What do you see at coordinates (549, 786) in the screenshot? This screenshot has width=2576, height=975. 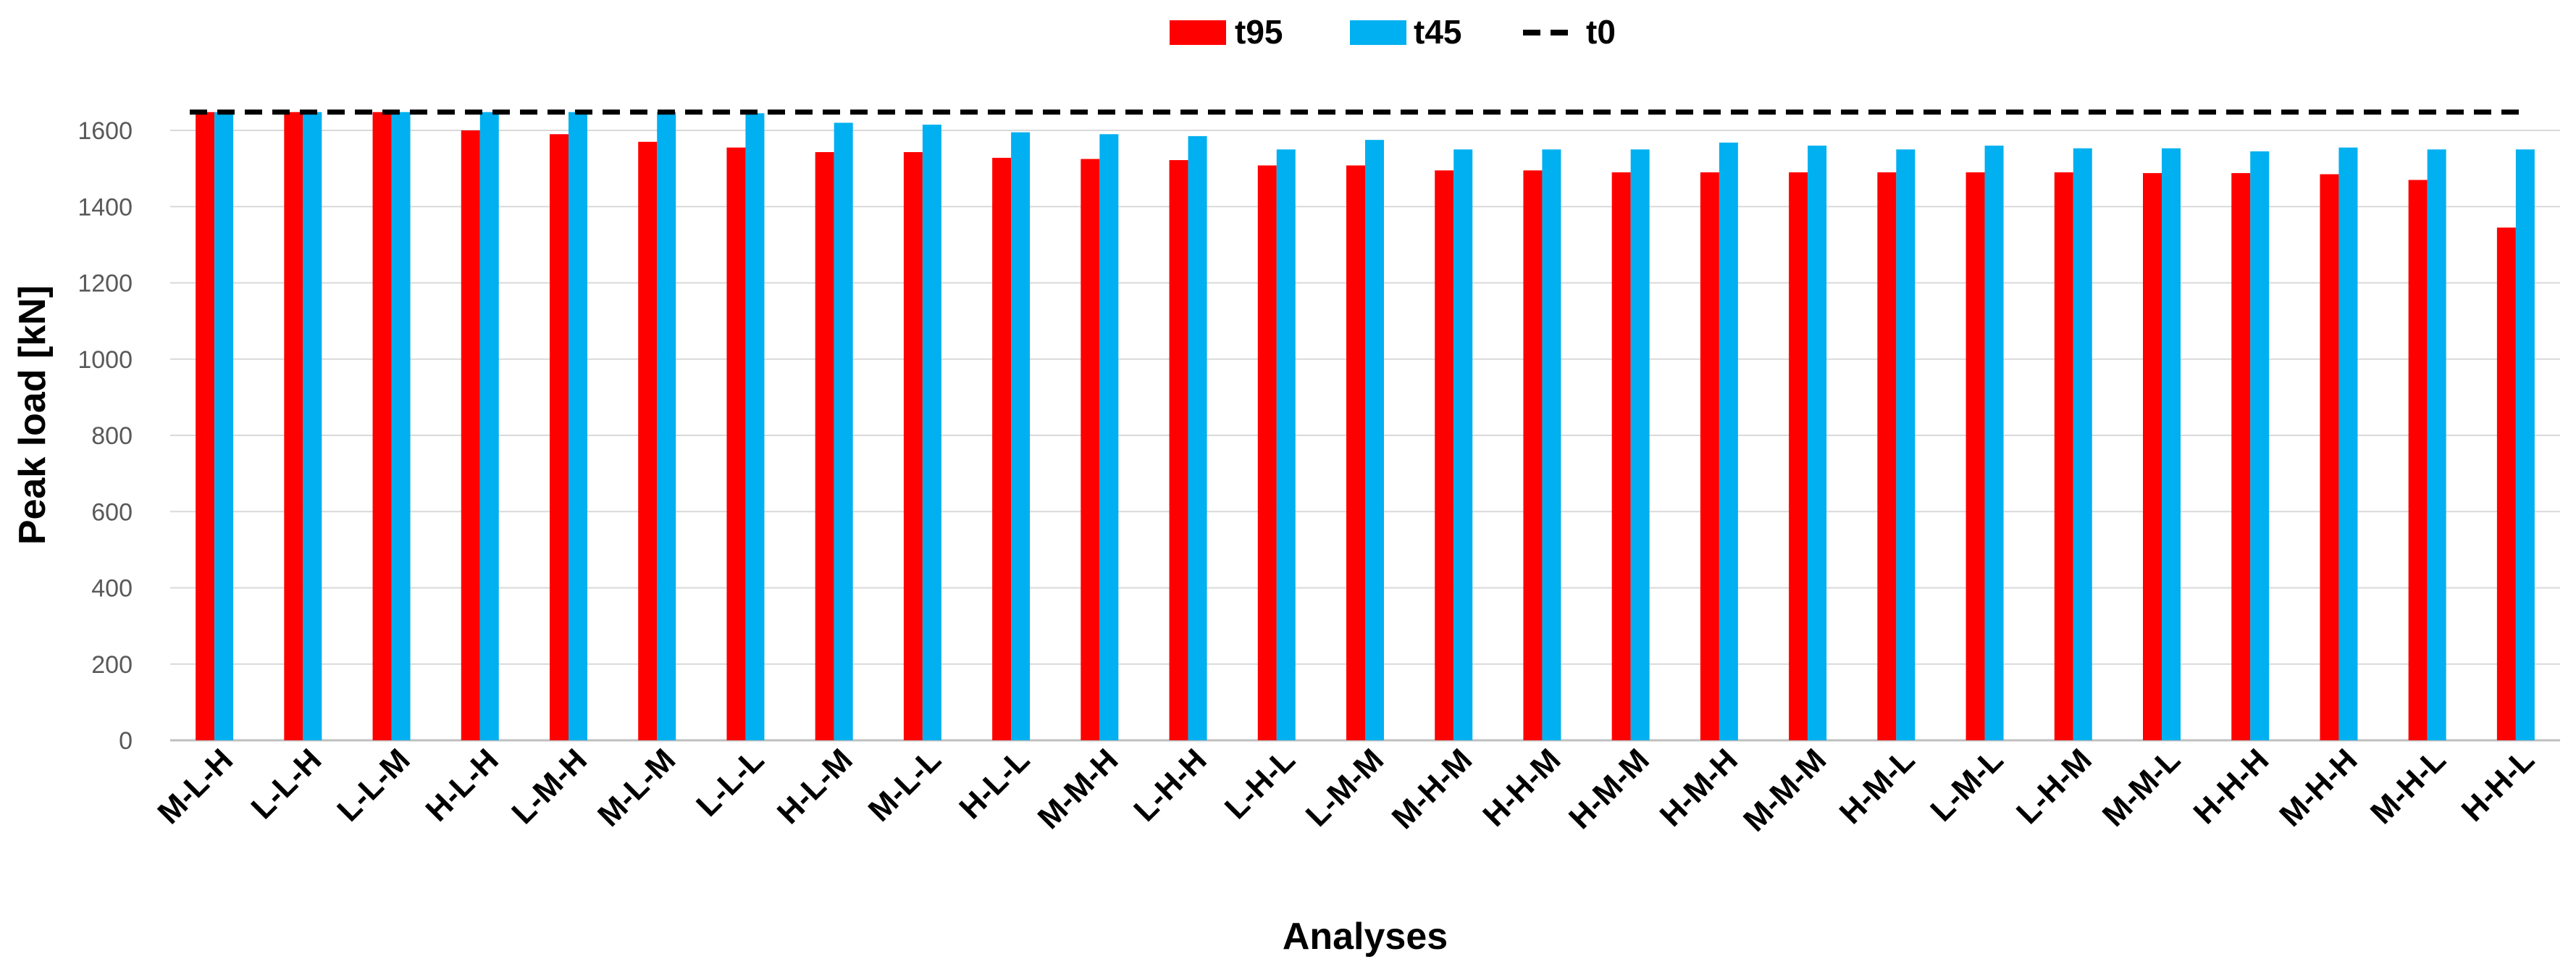 I see `x-tick-label: L-M-H` at bounding box center [549, 786].